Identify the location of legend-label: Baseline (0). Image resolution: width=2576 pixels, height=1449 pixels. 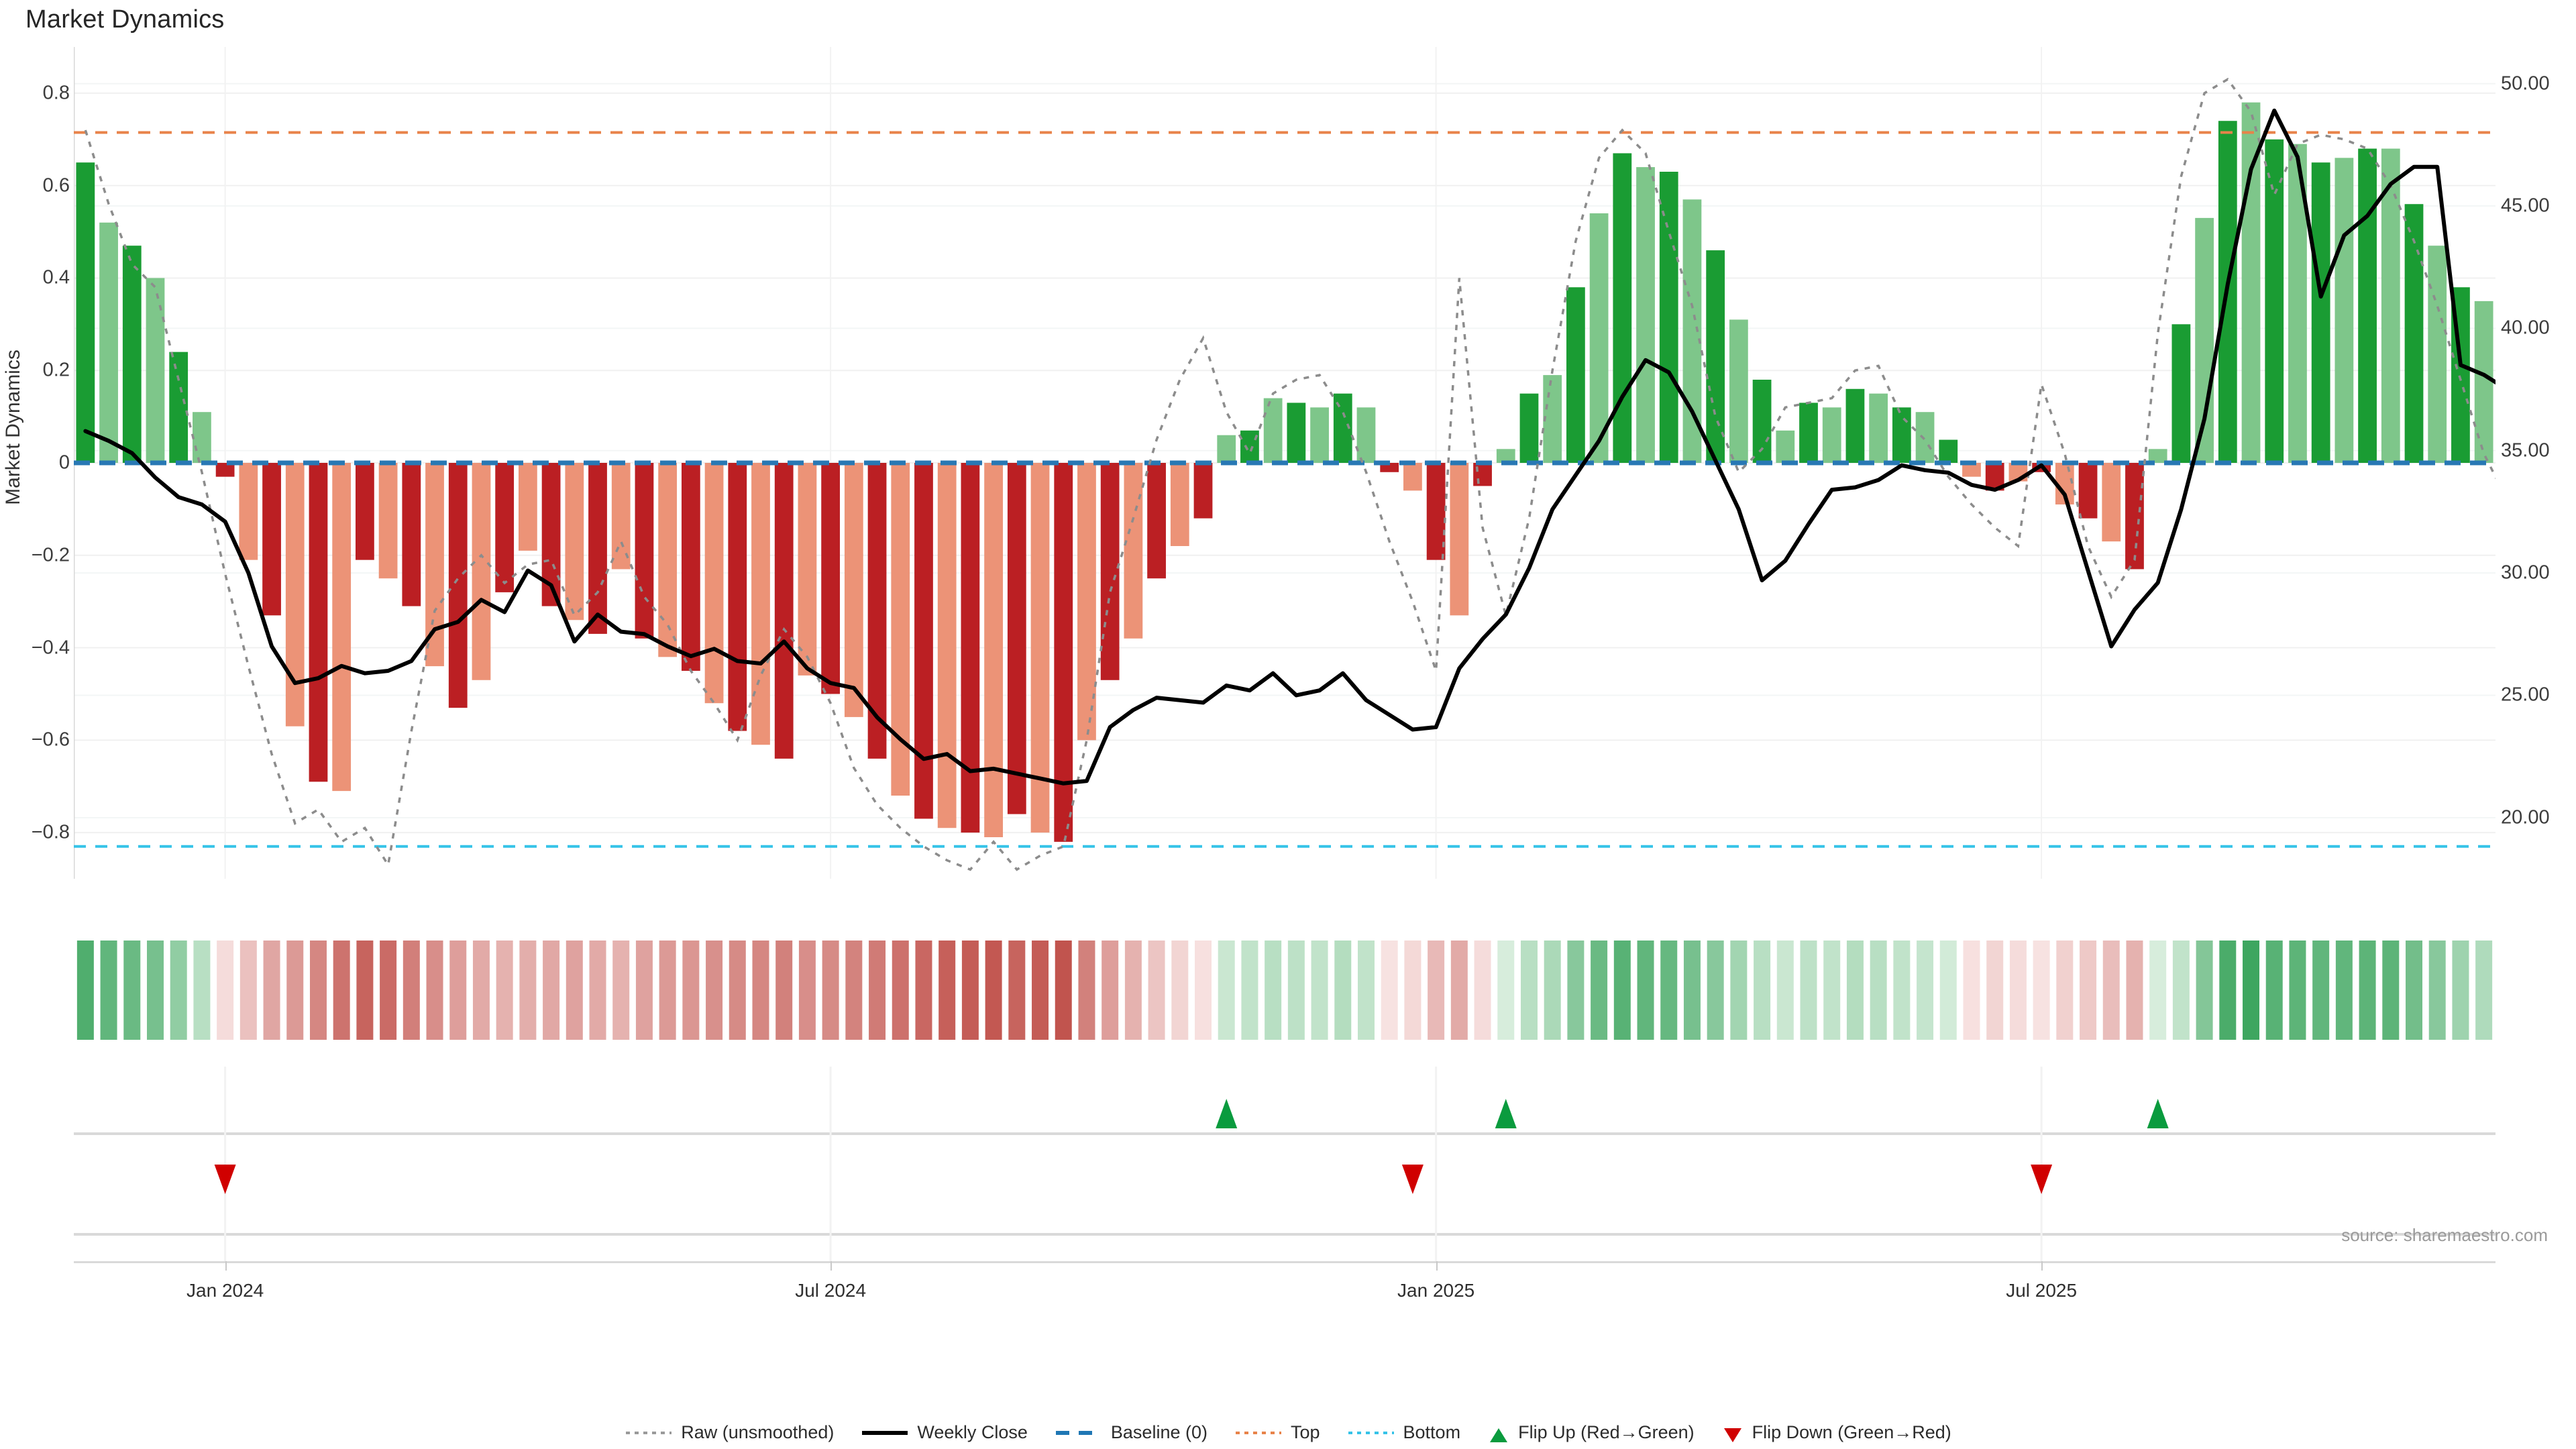
(1159, 1432).